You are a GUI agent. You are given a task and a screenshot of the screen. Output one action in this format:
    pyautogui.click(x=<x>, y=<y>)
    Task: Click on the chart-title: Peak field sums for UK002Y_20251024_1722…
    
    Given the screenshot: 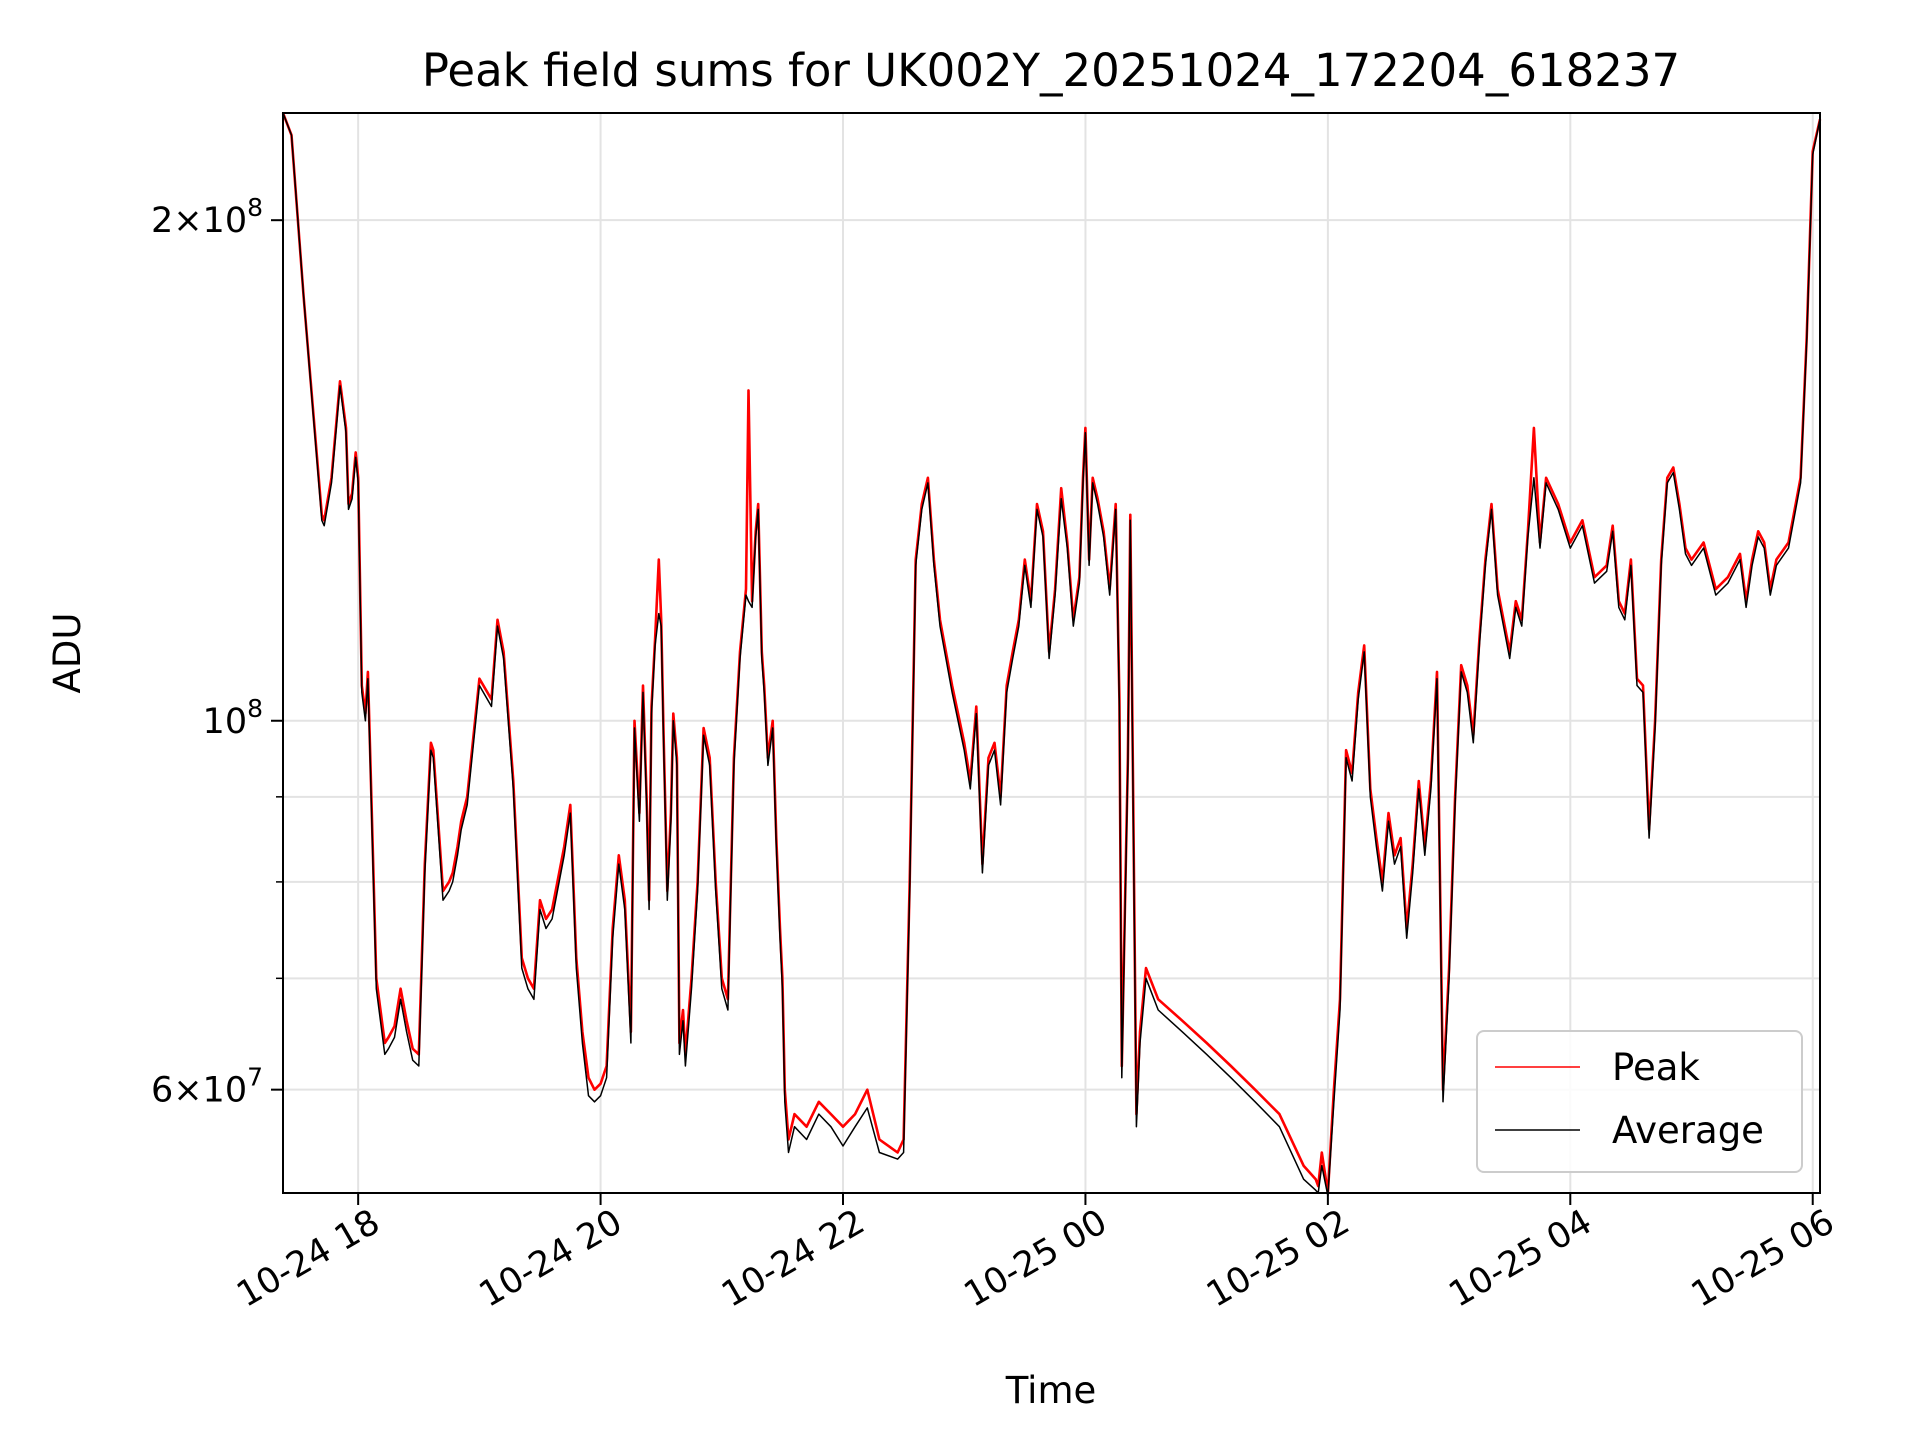 What is the action you would take?
    pyautogui.click(x=1051, y=70)
    